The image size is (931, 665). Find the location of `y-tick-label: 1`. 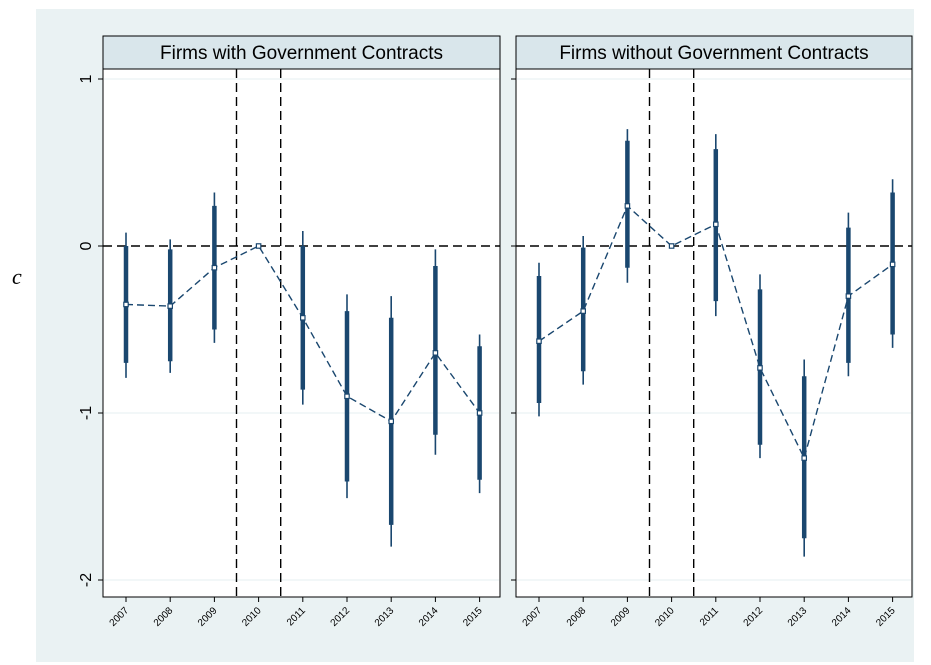

y-tick-label: 1 is located at coordinates (86, 78).